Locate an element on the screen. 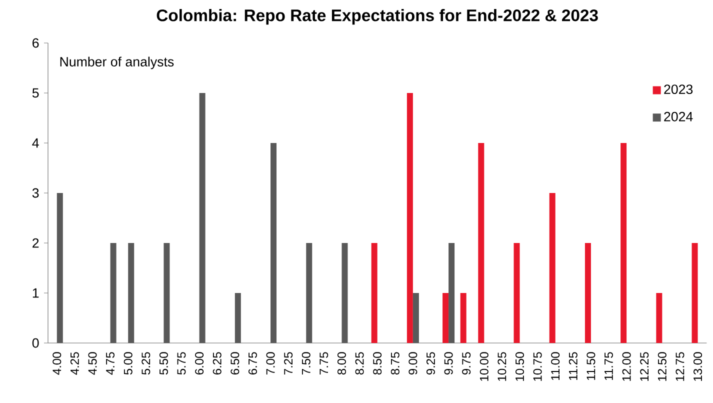 The height and width of the screenshot is (403, 713). y-tick-label: 5 is located at coordinates (35, 93).